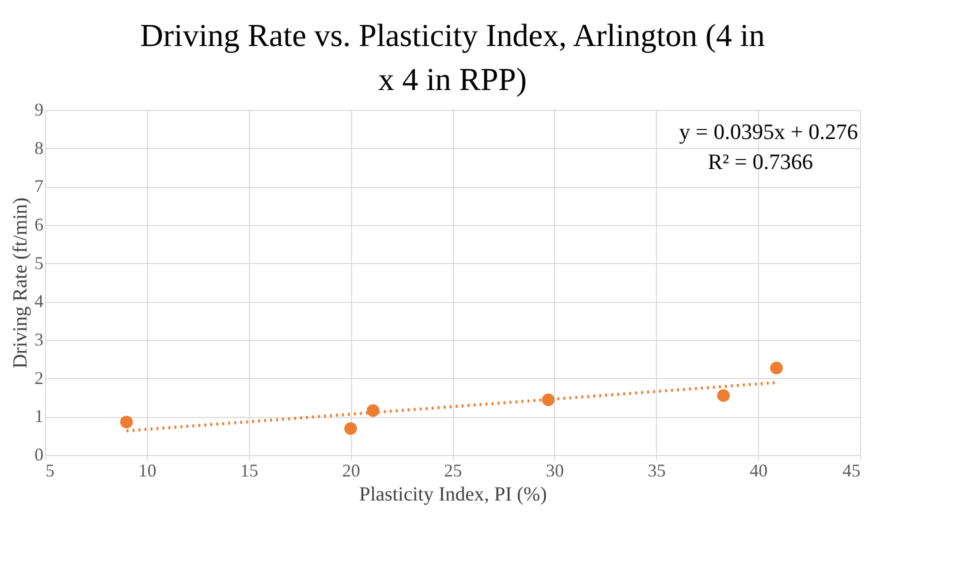  Describe the element at coordinates (21, 283) in the screenshot. I see `y-axis-title: Driving Rate (ft/min)` at that location.